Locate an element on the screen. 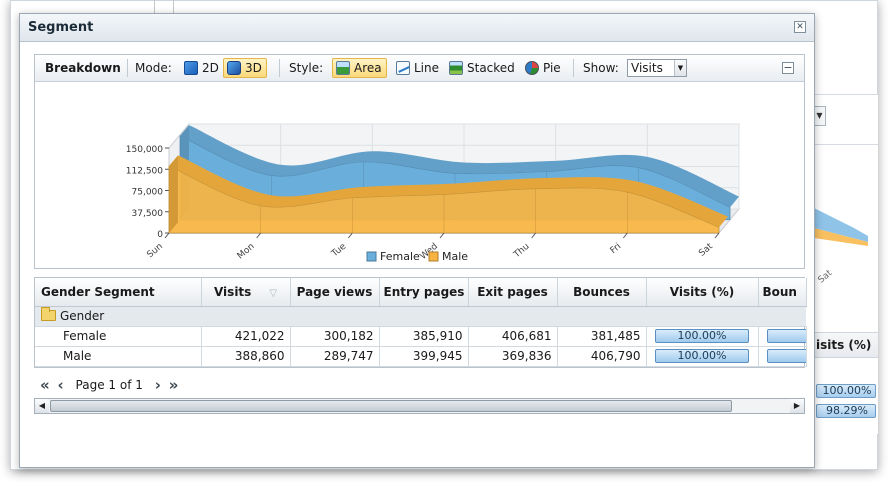  cell-visits: 421,022 is located at coordinates (246, 336).